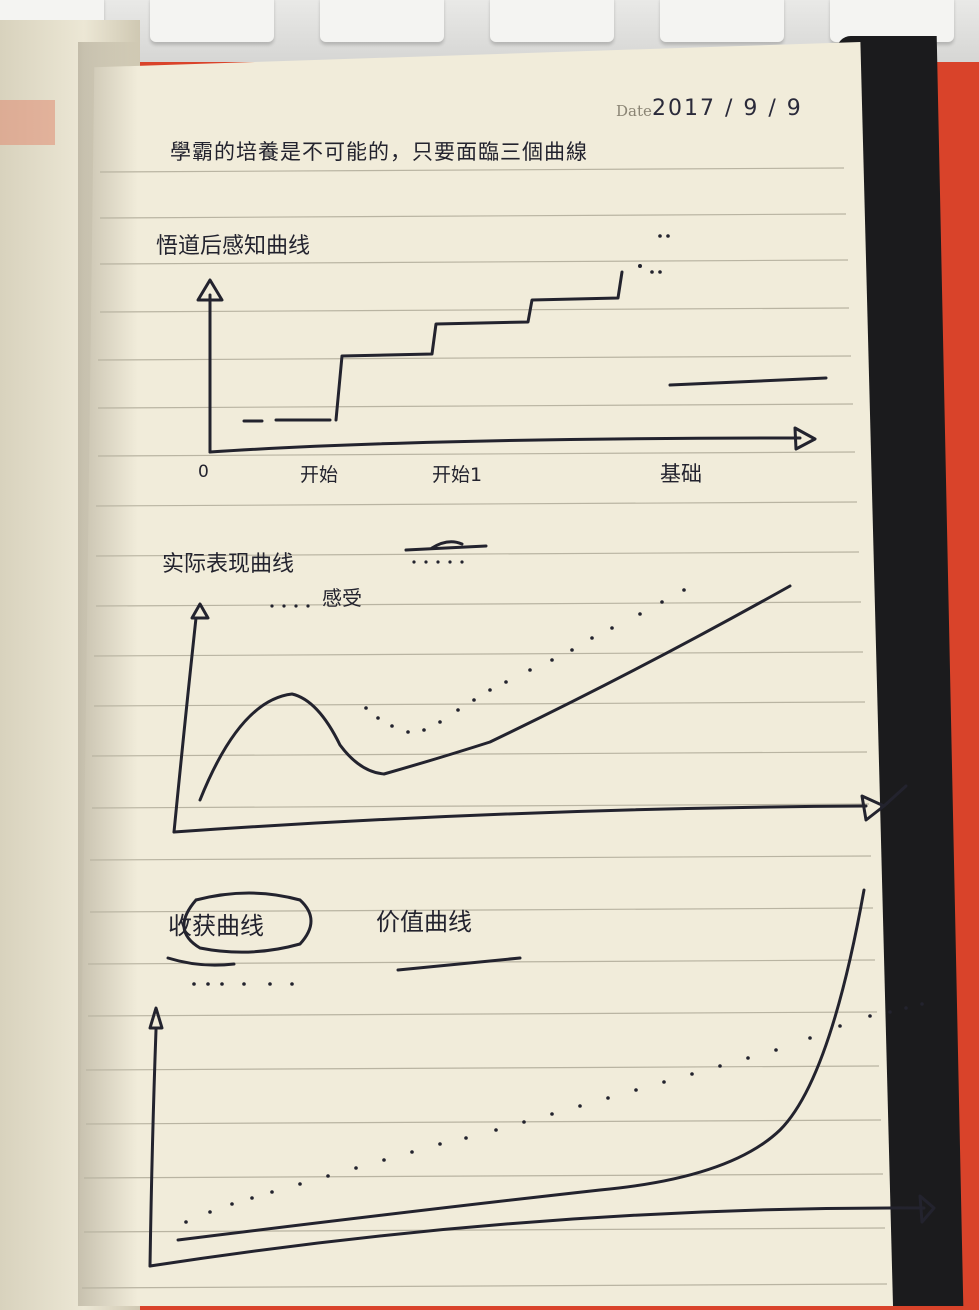 The width and height of the screenshot is (979, 1310). Describe the element at coordinates (520, 819) in the screenshot. I see `chart2-x-axis` at that location.